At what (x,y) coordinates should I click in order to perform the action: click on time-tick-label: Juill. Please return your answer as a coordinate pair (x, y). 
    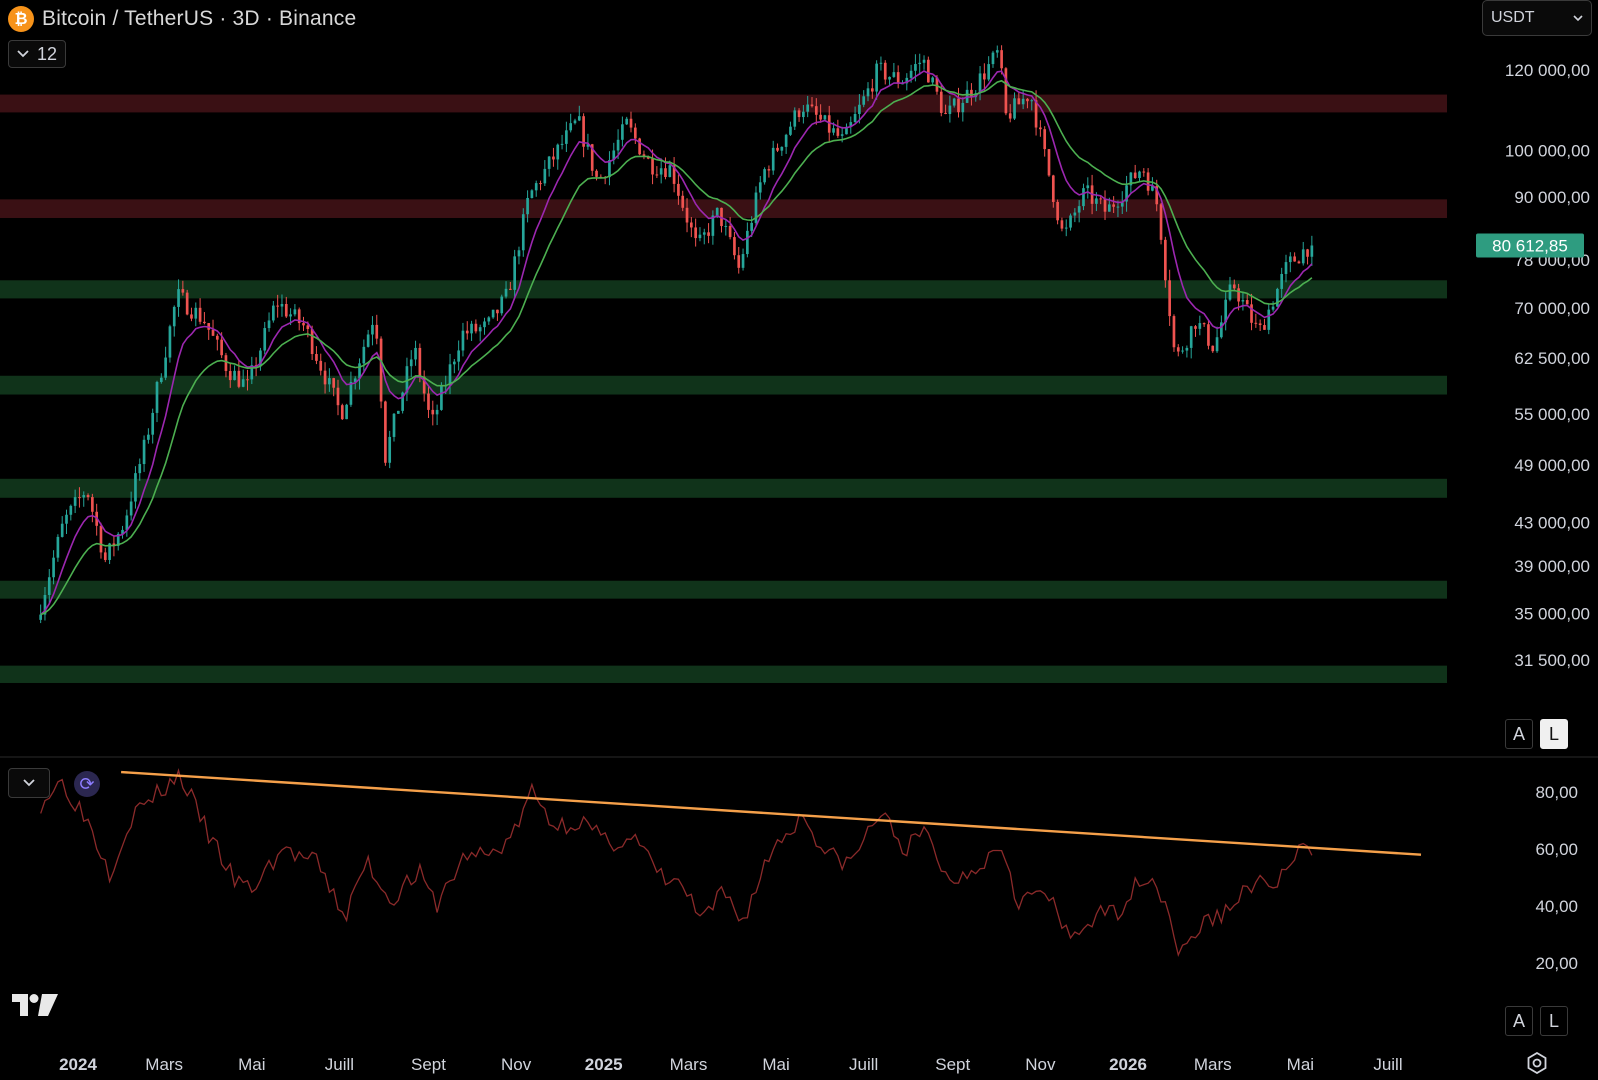
    Looking at the image, I should click on (863, 1064).